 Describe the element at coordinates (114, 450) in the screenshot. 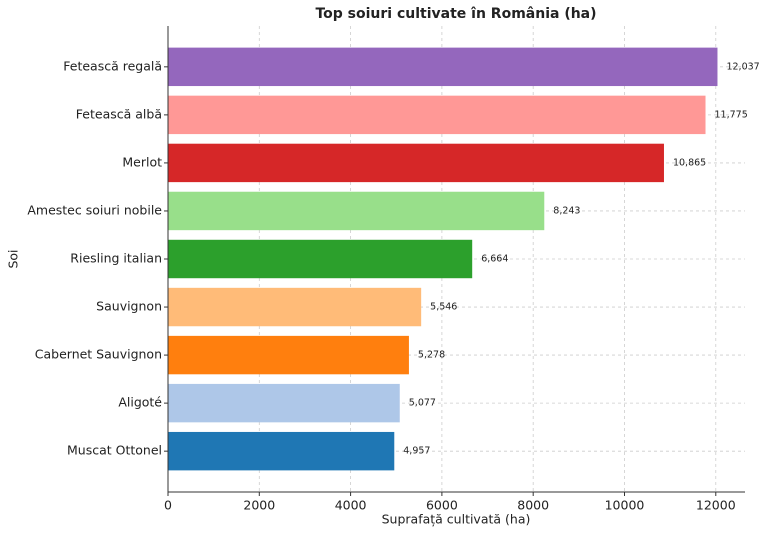

I see `y-tick-label: Muscat Ottonel` at that location.